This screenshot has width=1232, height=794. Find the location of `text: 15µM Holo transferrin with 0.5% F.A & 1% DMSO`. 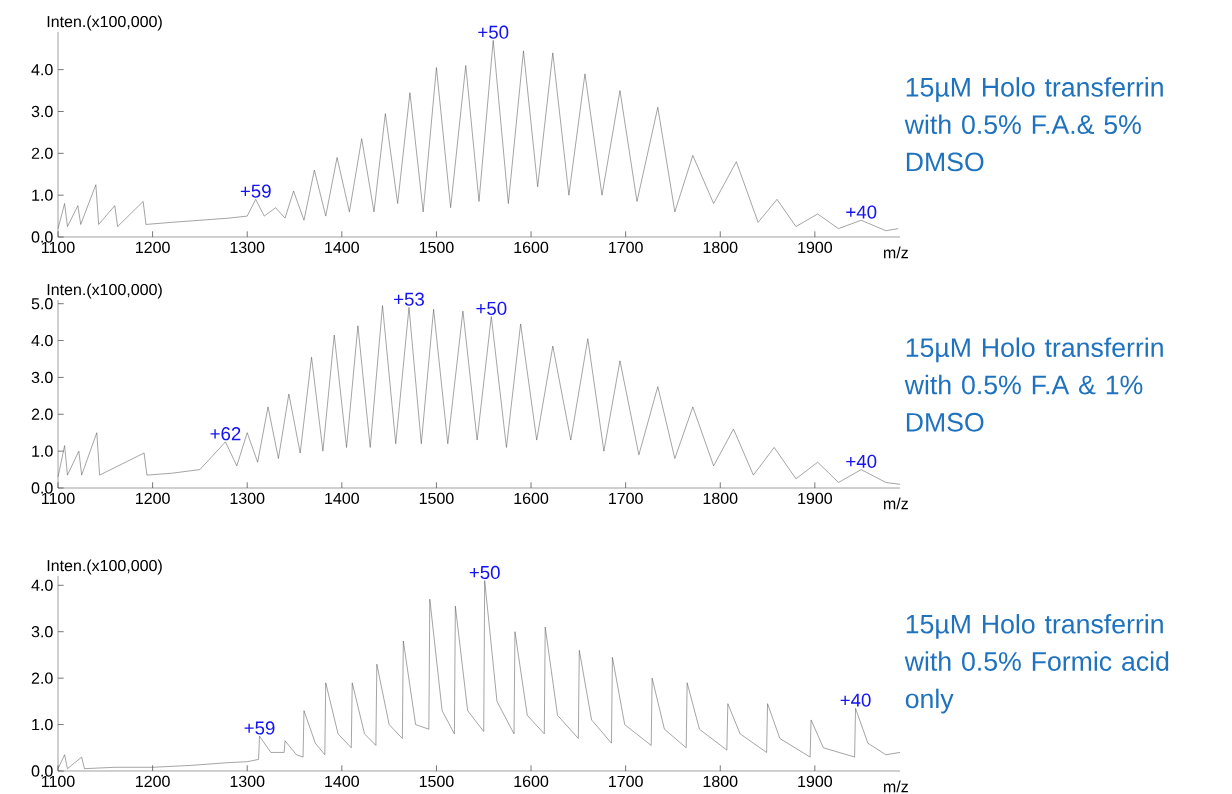

text: 15µM Holo transferrin with 0.5% F.A & 1% DMSO is located at coordinates (1033, 384).